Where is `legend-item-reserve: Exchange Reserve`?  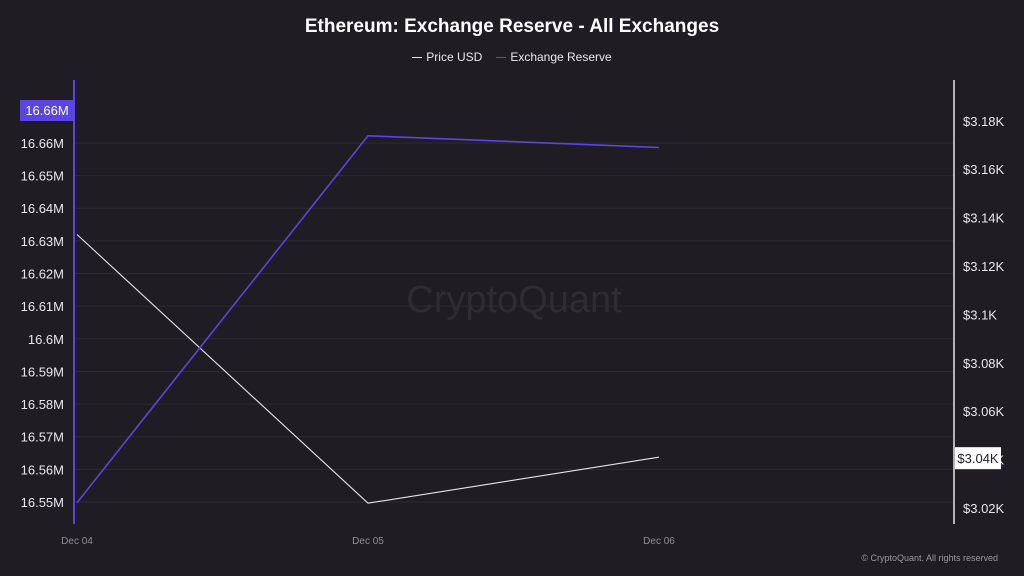
legend-item-reserve: Exchange Reserve is located at coordinates (554, 57).